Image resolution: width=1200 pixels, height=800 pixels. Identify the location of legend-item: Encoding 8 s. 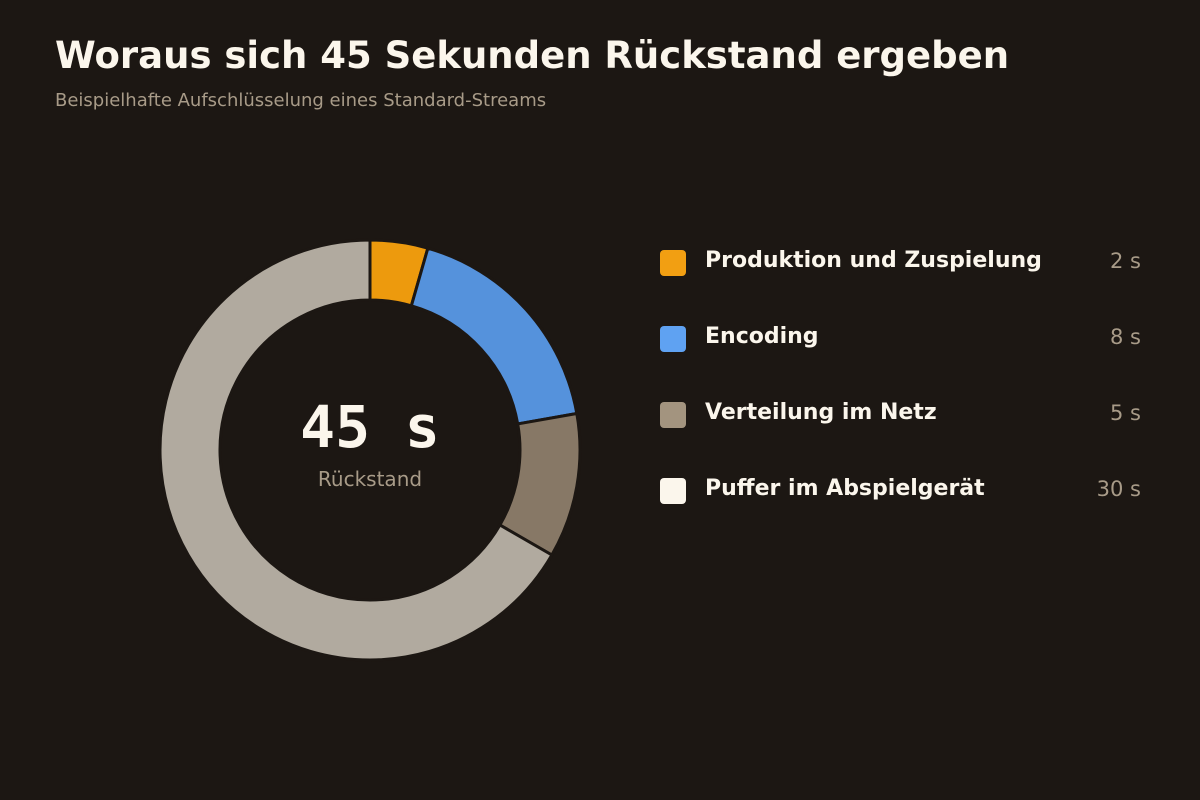
(900, 347).